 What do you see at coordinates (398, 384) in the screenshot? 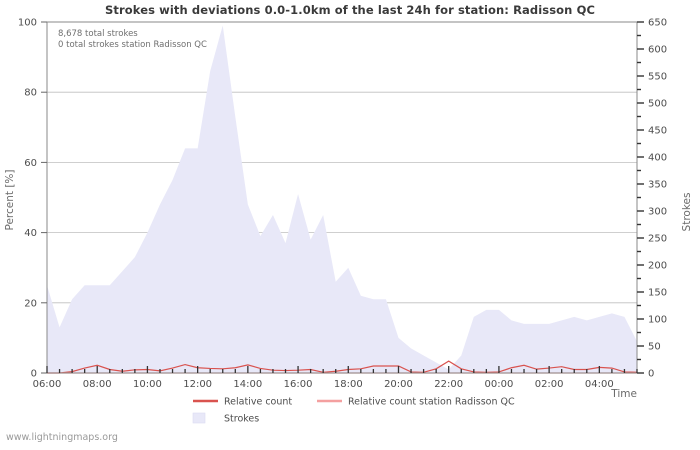
I see `x-tick-label: 20:00` at bounding box center [398, 384].